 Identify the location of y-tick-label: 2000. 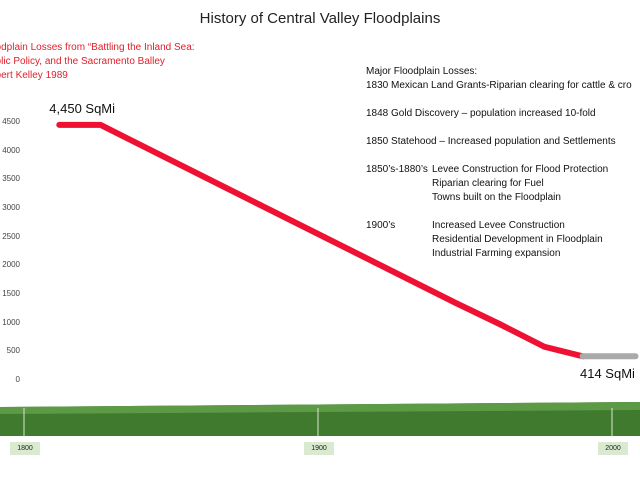
(11, 265).